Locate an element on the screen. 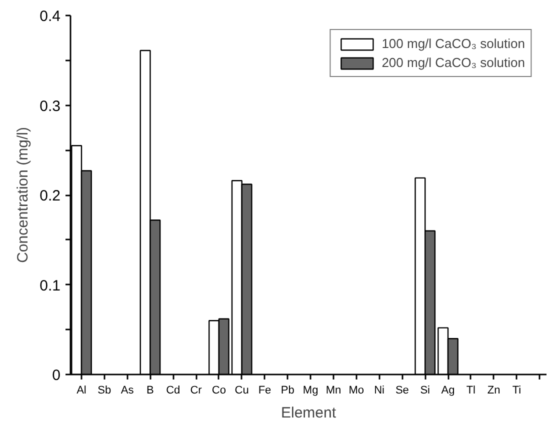 The height and width of the screenshot is (429, 556). x-tick-label: Se is located at coordinates (402, 390).